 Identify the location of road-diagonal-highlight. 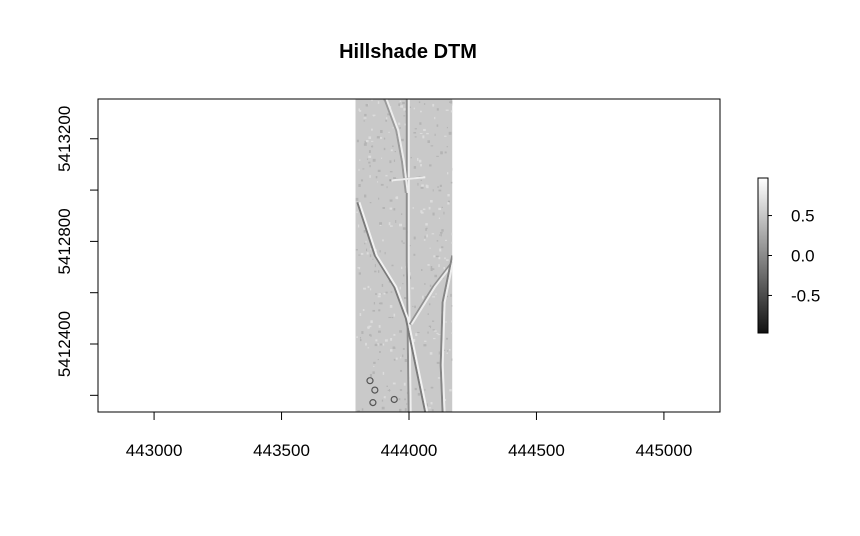
(393, 306).